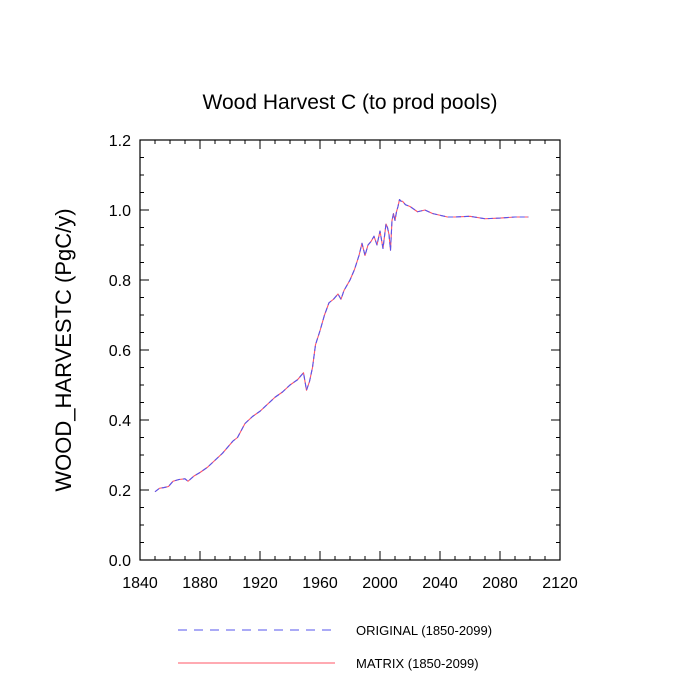 The image size is (700, 700). What do you see at coordinates (120, 211) in the screenshot?
I see `y-tick-label: 1.0` at bounding box center [120, 211].